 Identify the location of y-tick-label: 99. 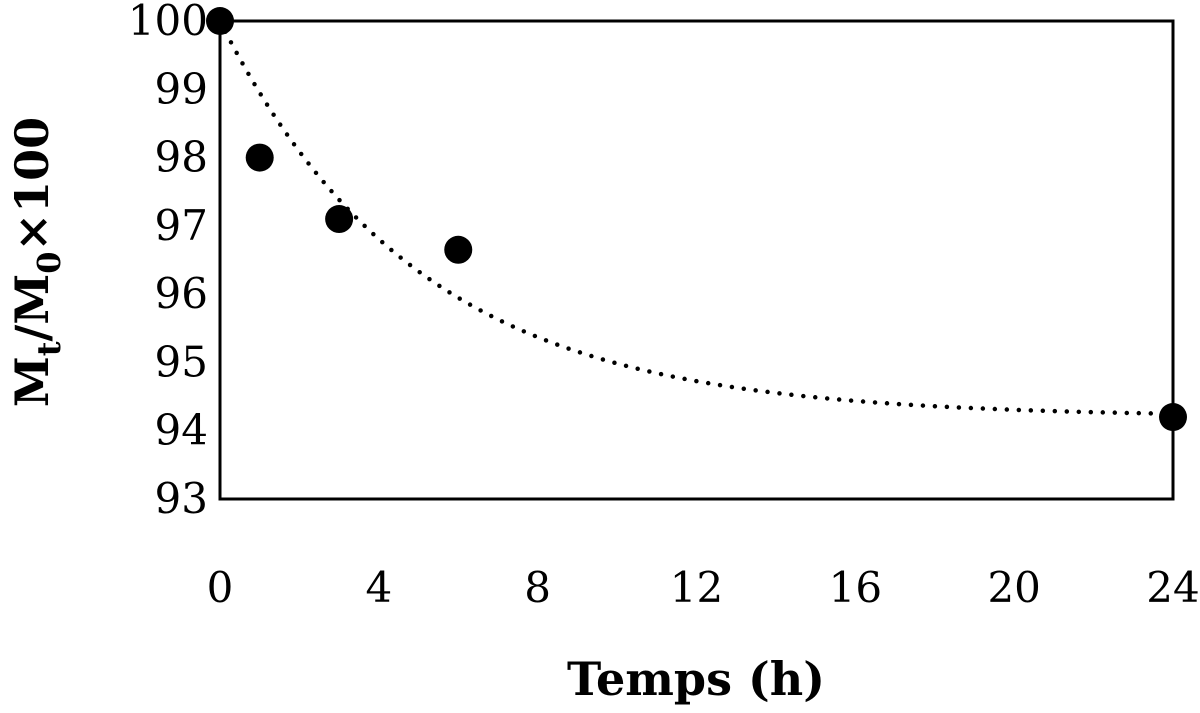
(181, 88).